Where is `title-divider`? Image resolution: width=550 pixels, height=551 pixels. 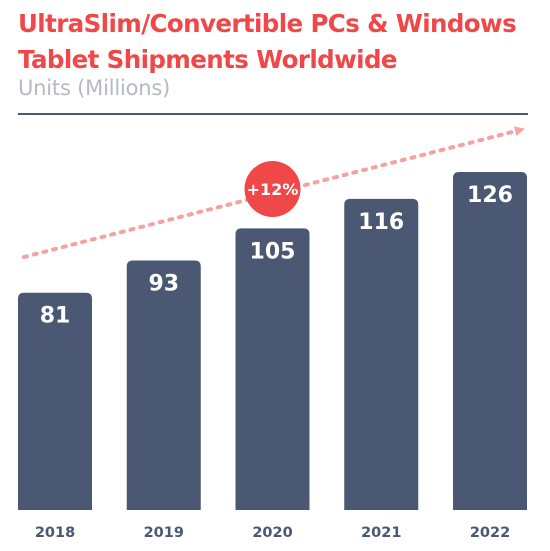
title-divider is located at coordinates (273, 114).